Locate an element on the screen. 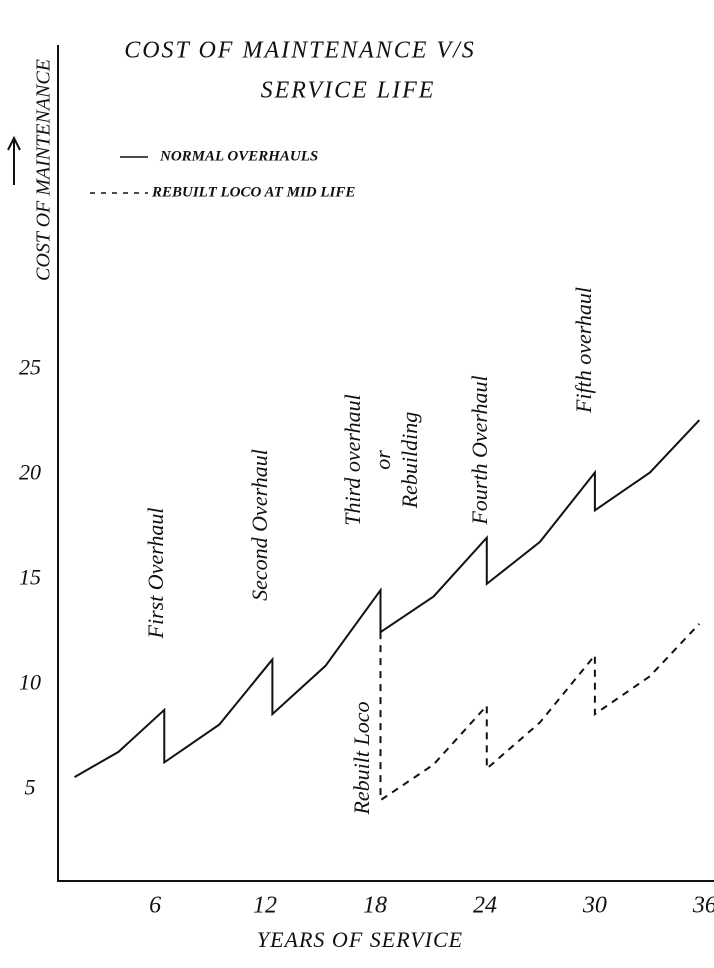  annotation: Rebuilding is located at coordinates (409, 461).